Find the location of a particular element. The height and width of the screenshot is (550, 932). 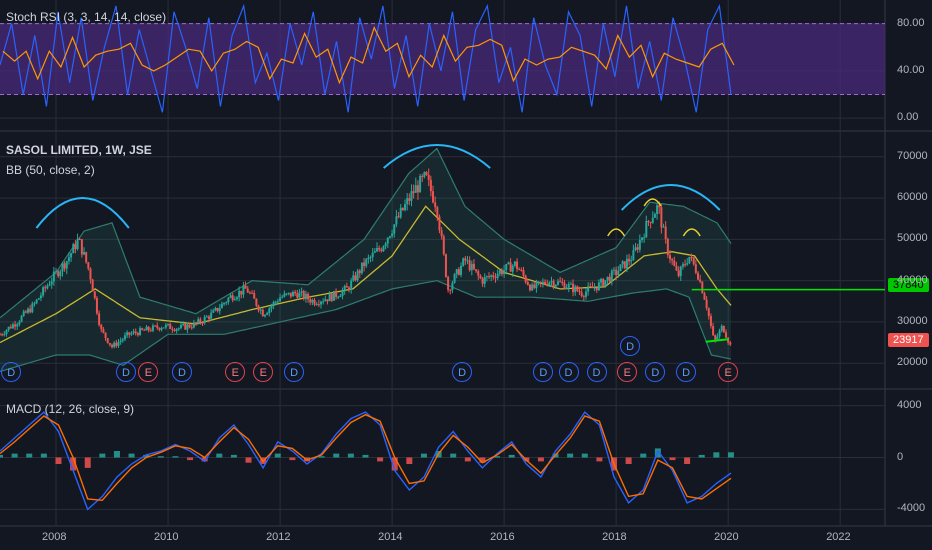

x-tick-label: 2014 is located at coordinates (390, 537).